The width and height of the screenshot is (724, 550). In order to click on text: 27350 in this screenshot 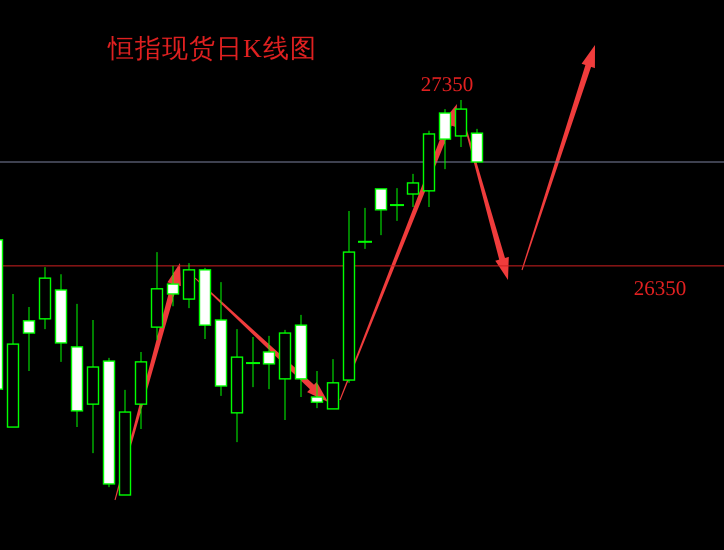, I will do `click(447, 84)`.